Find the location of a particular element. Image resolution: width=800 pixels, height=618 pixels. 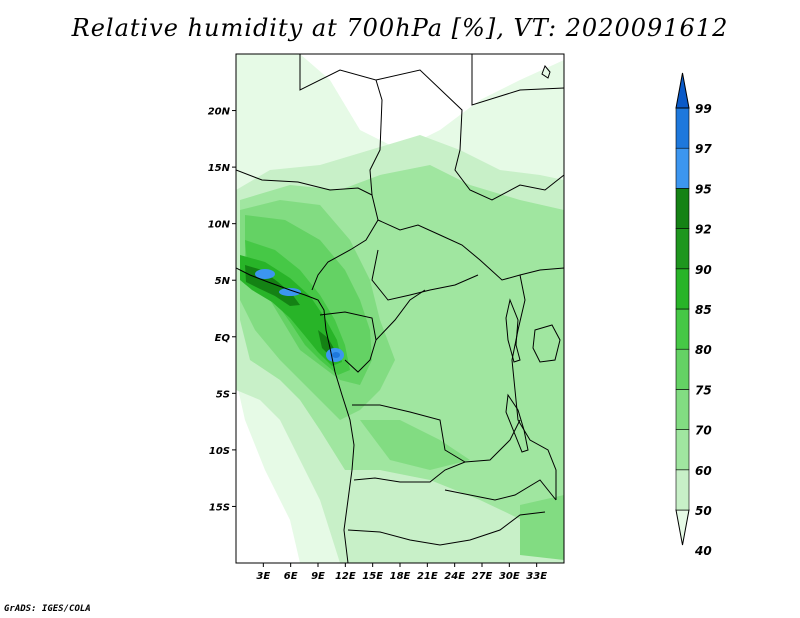

colorbar-label: 90 is located at coordinates (703, 270).